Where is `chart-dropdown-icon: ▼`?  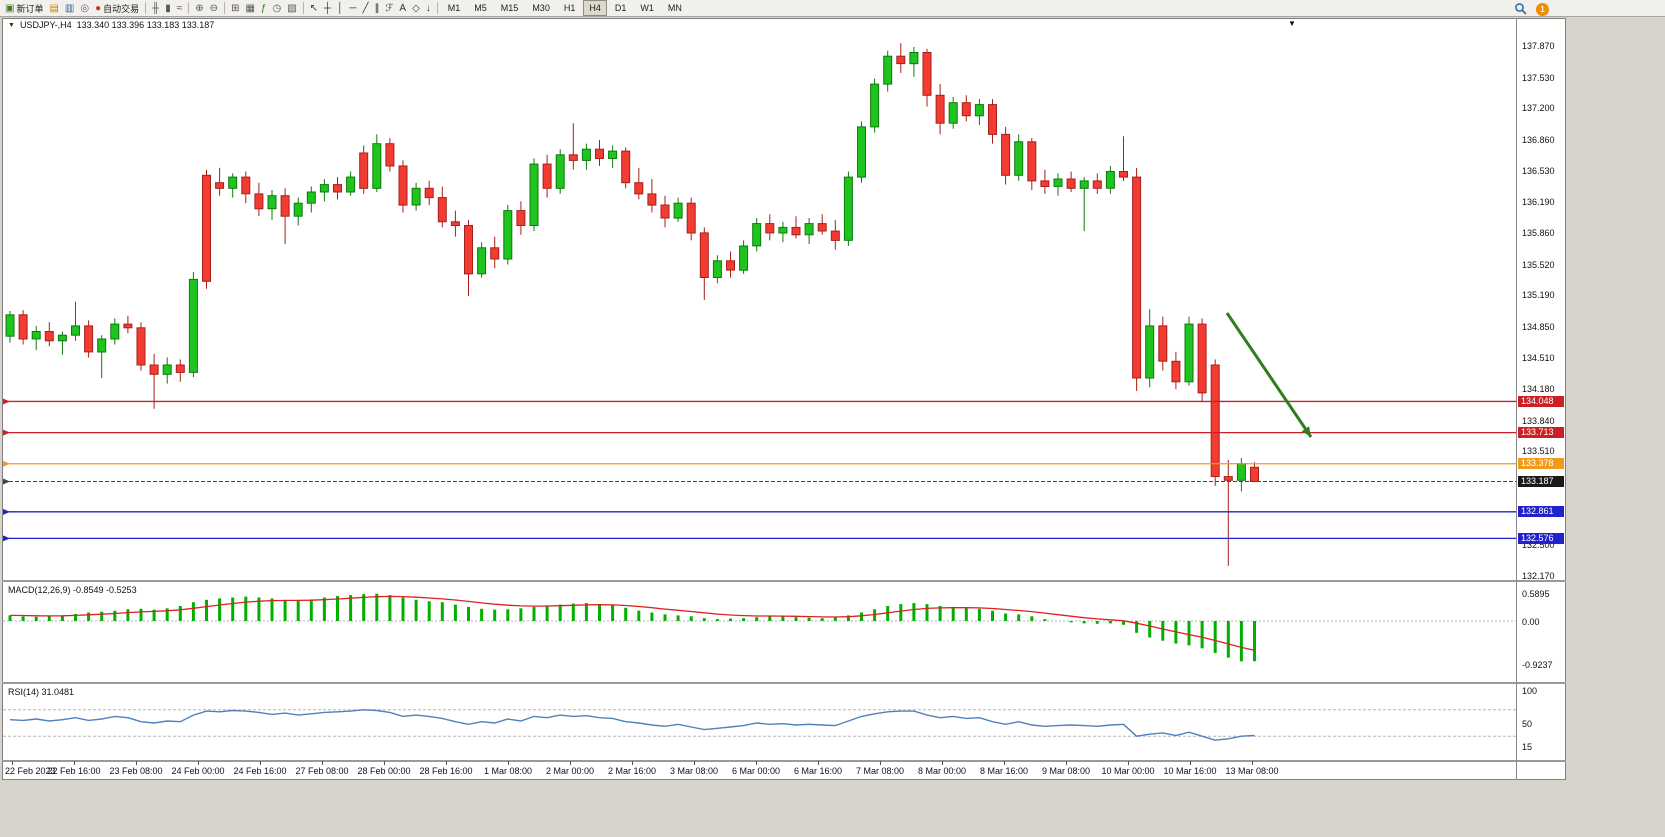
chart-dropdown-icon: ▼ is located at coordinates (11, 25).